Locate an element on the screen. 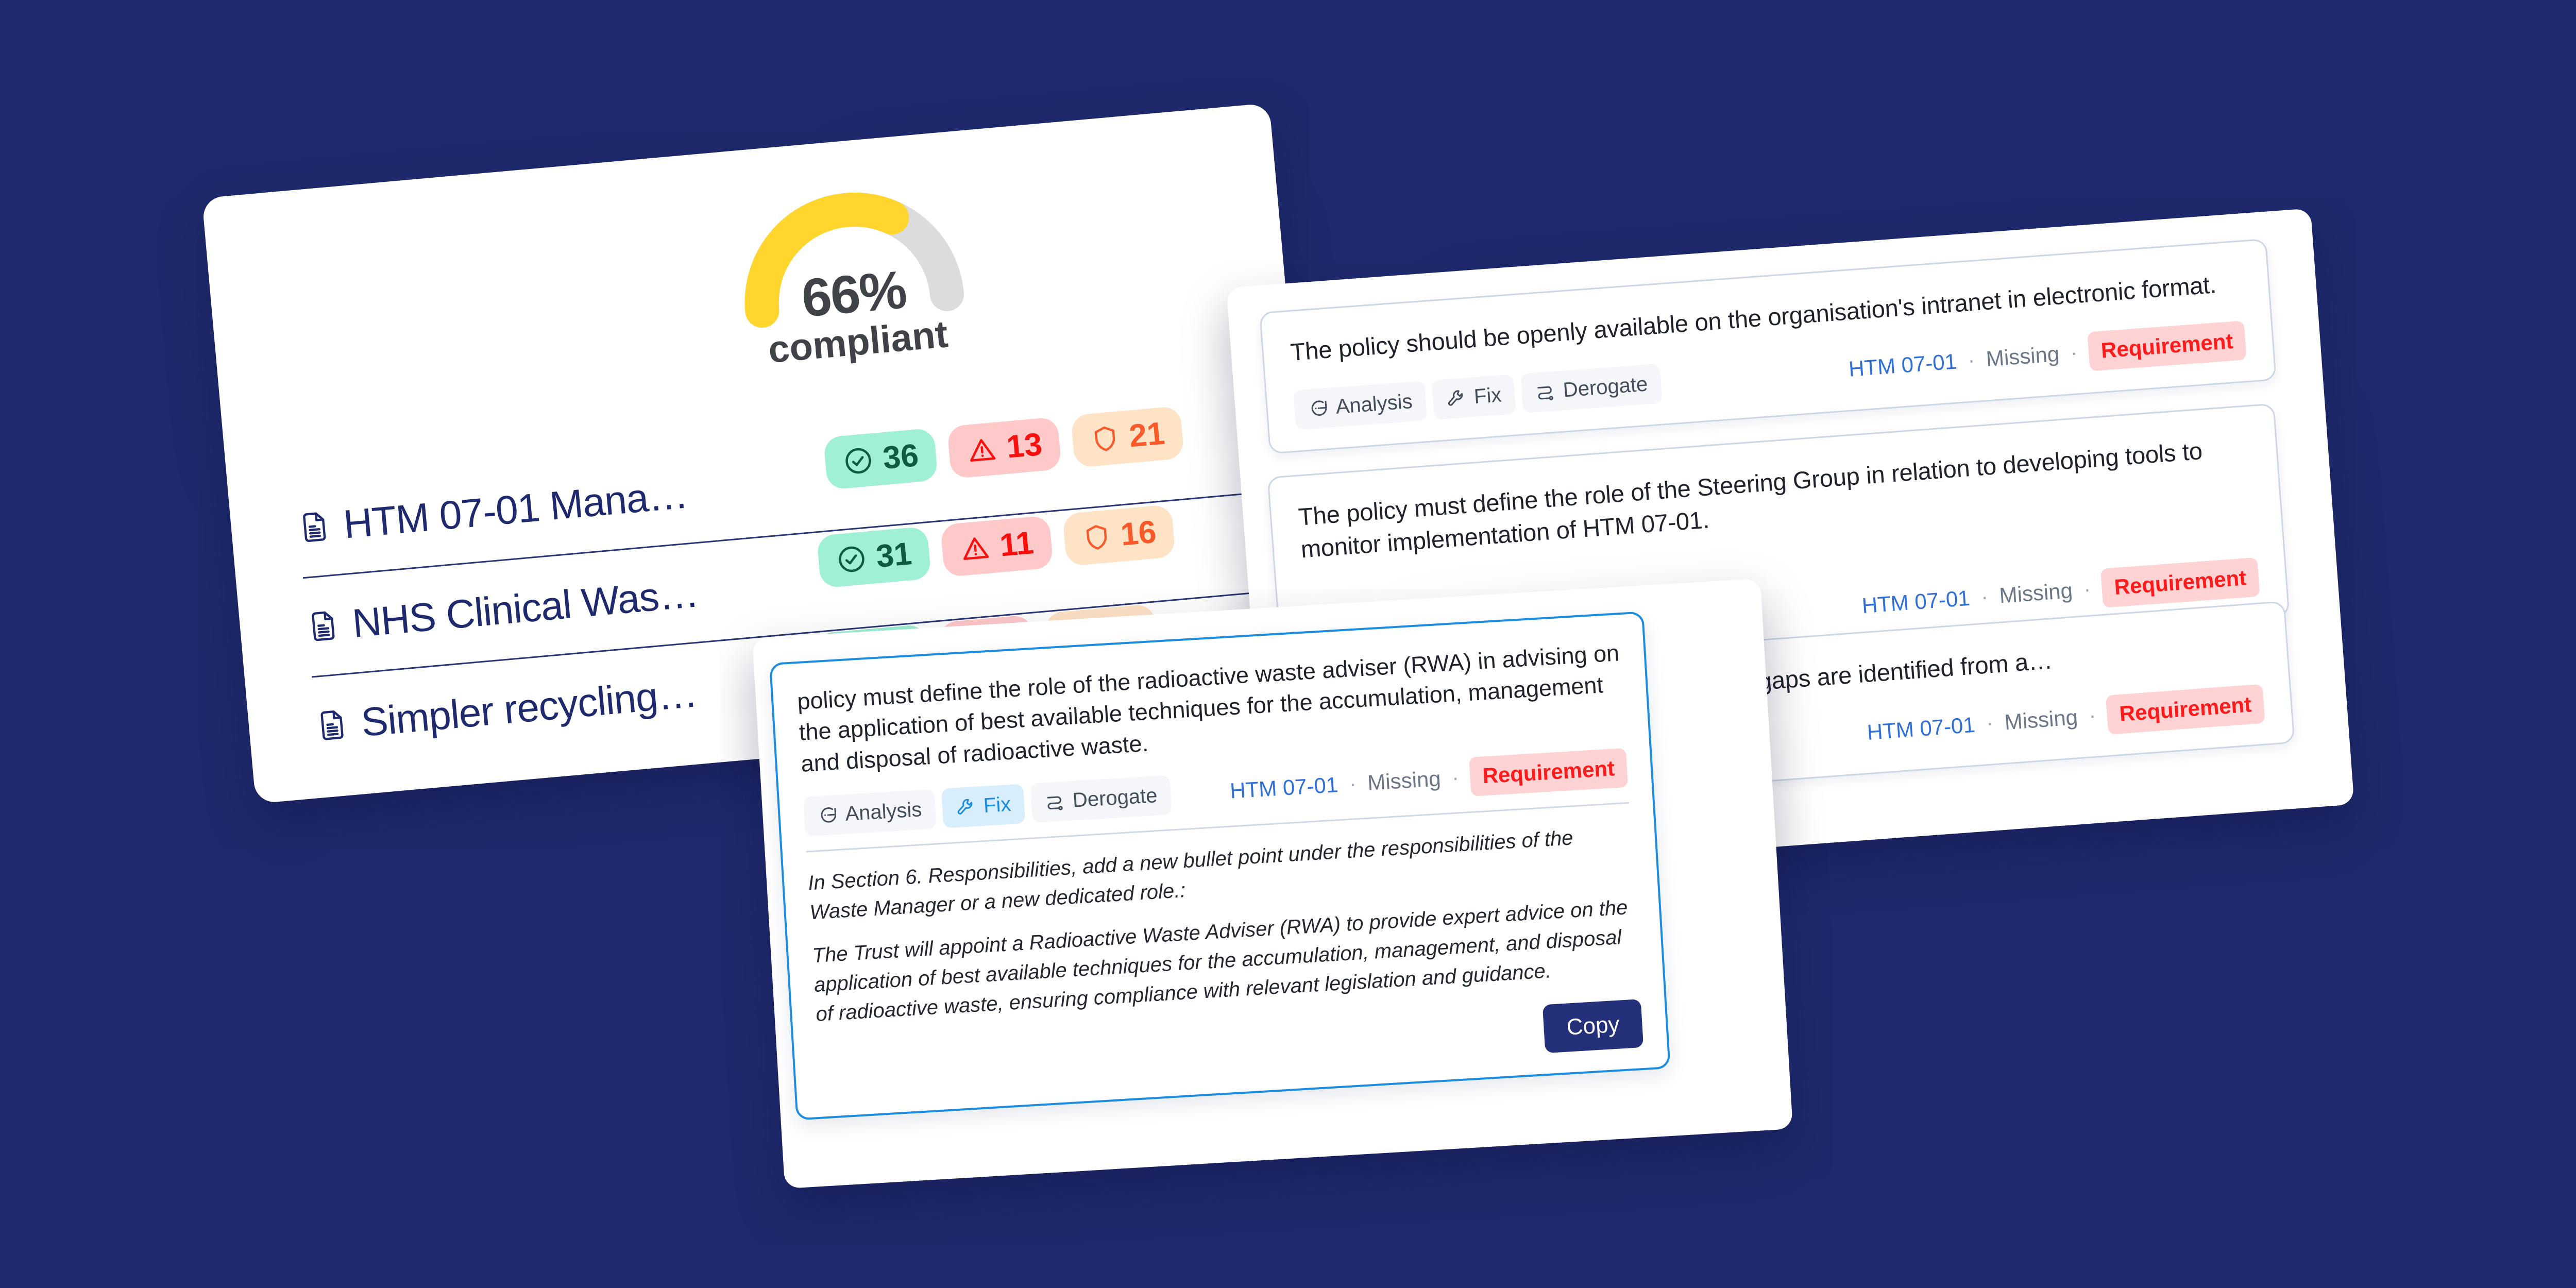 This screenshot has width=2576, height=1288. fix-meta: HTM 07-01 · Missing · Requirement is located at coordinates (1429, 780).